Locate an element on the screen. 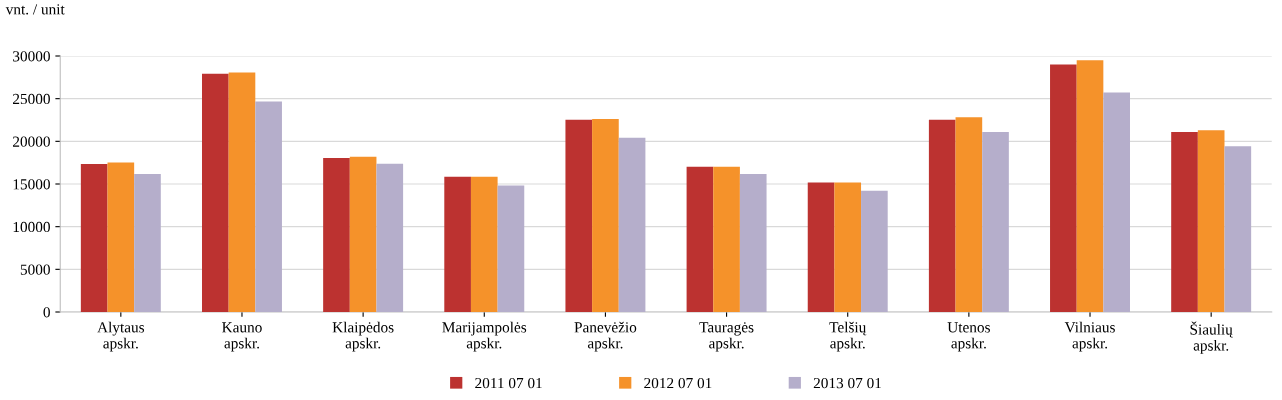 The height and width of the screenshot is (400, 1282). x-tick-label: Vilniaus apskr. is located at coordinates (1089, 336).